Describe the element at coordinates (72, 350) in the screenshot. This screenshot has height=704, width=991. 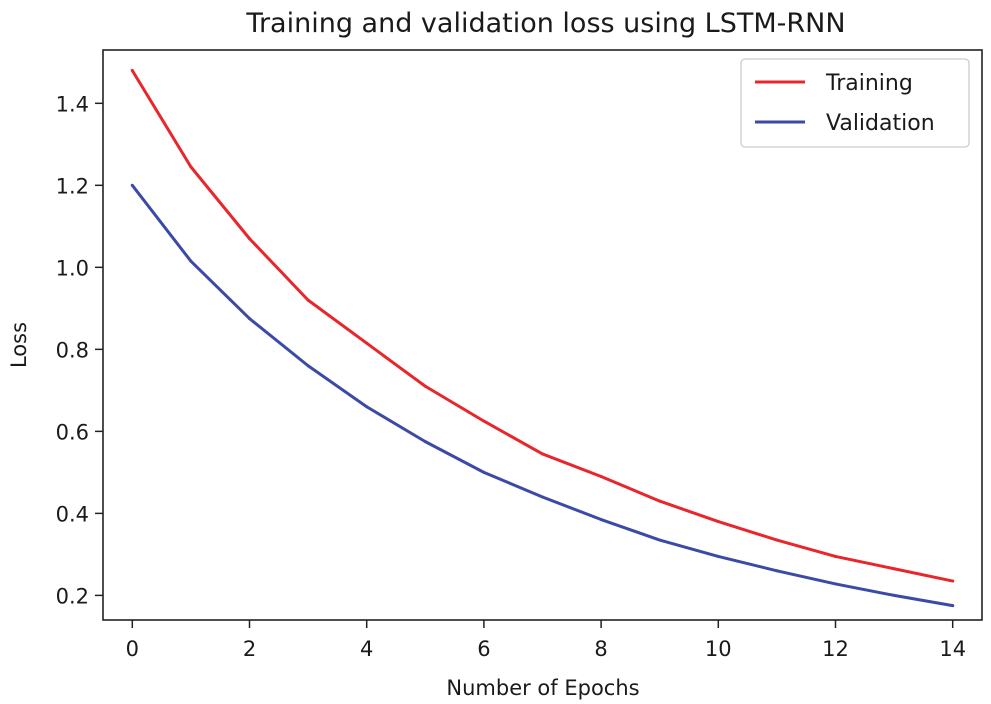
I see `y-tick-label: 0.8` at that location.